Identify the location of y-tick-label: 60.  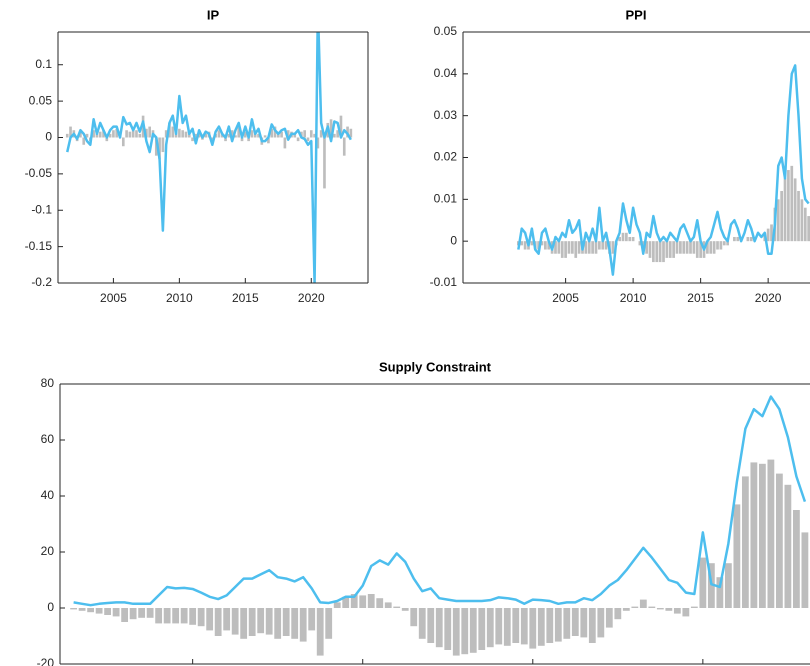
(48, 439).